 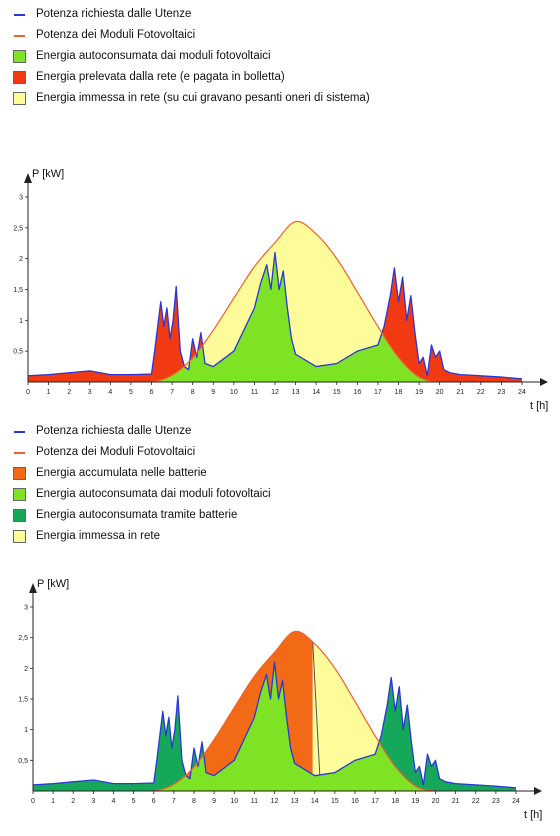 I want to click on y-tick-label: 1, so click(x=26, y=730).